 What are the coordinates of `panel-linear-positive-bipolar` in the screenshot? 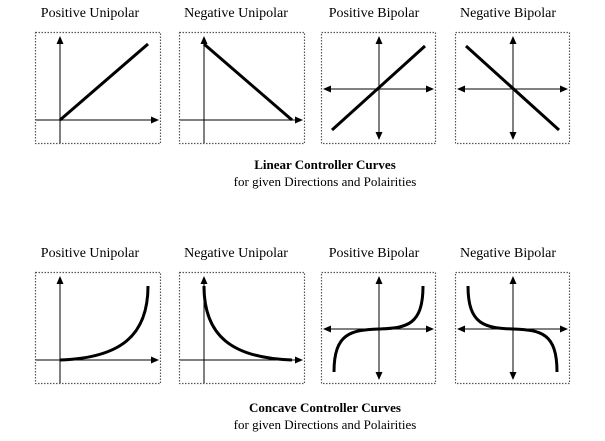 It's located at (378, 88).